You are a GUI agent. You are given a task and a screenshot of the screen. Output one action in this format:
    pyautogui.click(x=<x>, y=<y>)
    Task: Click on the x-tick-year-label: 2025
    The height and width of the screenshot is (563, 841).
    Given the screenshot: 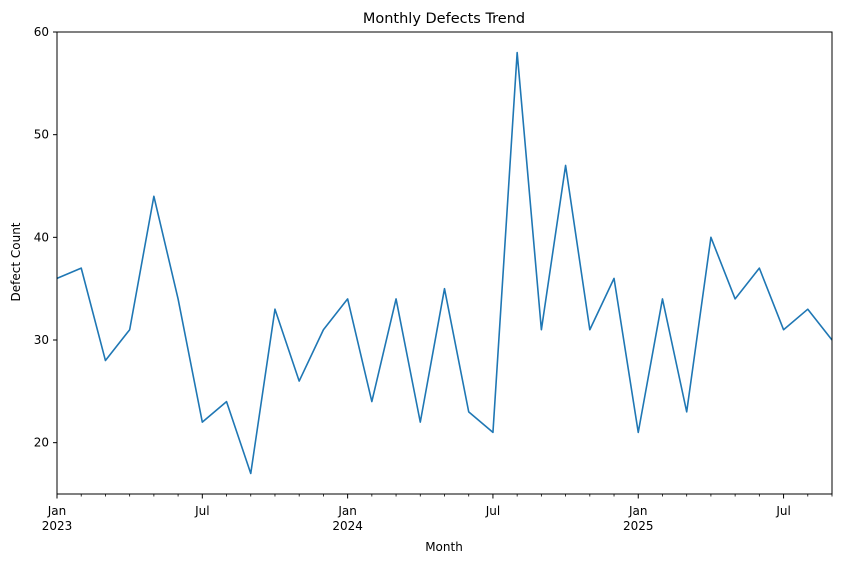 What is the action you would take?
    pyautogui.click(x=638, y=526)
    